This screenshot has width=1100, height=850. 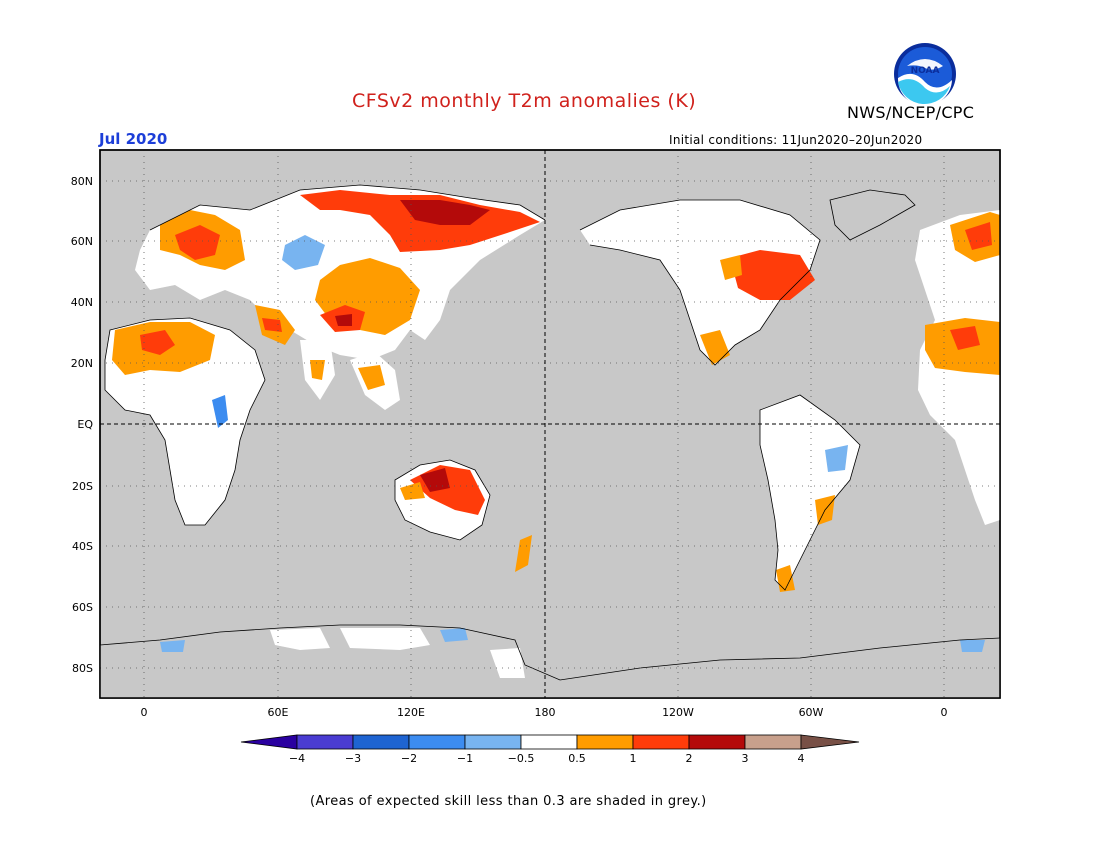 What do you see at coordinates (82, 668) in the screenshot?
I see `lat-label: 80S` at bounding box center [82, 668].